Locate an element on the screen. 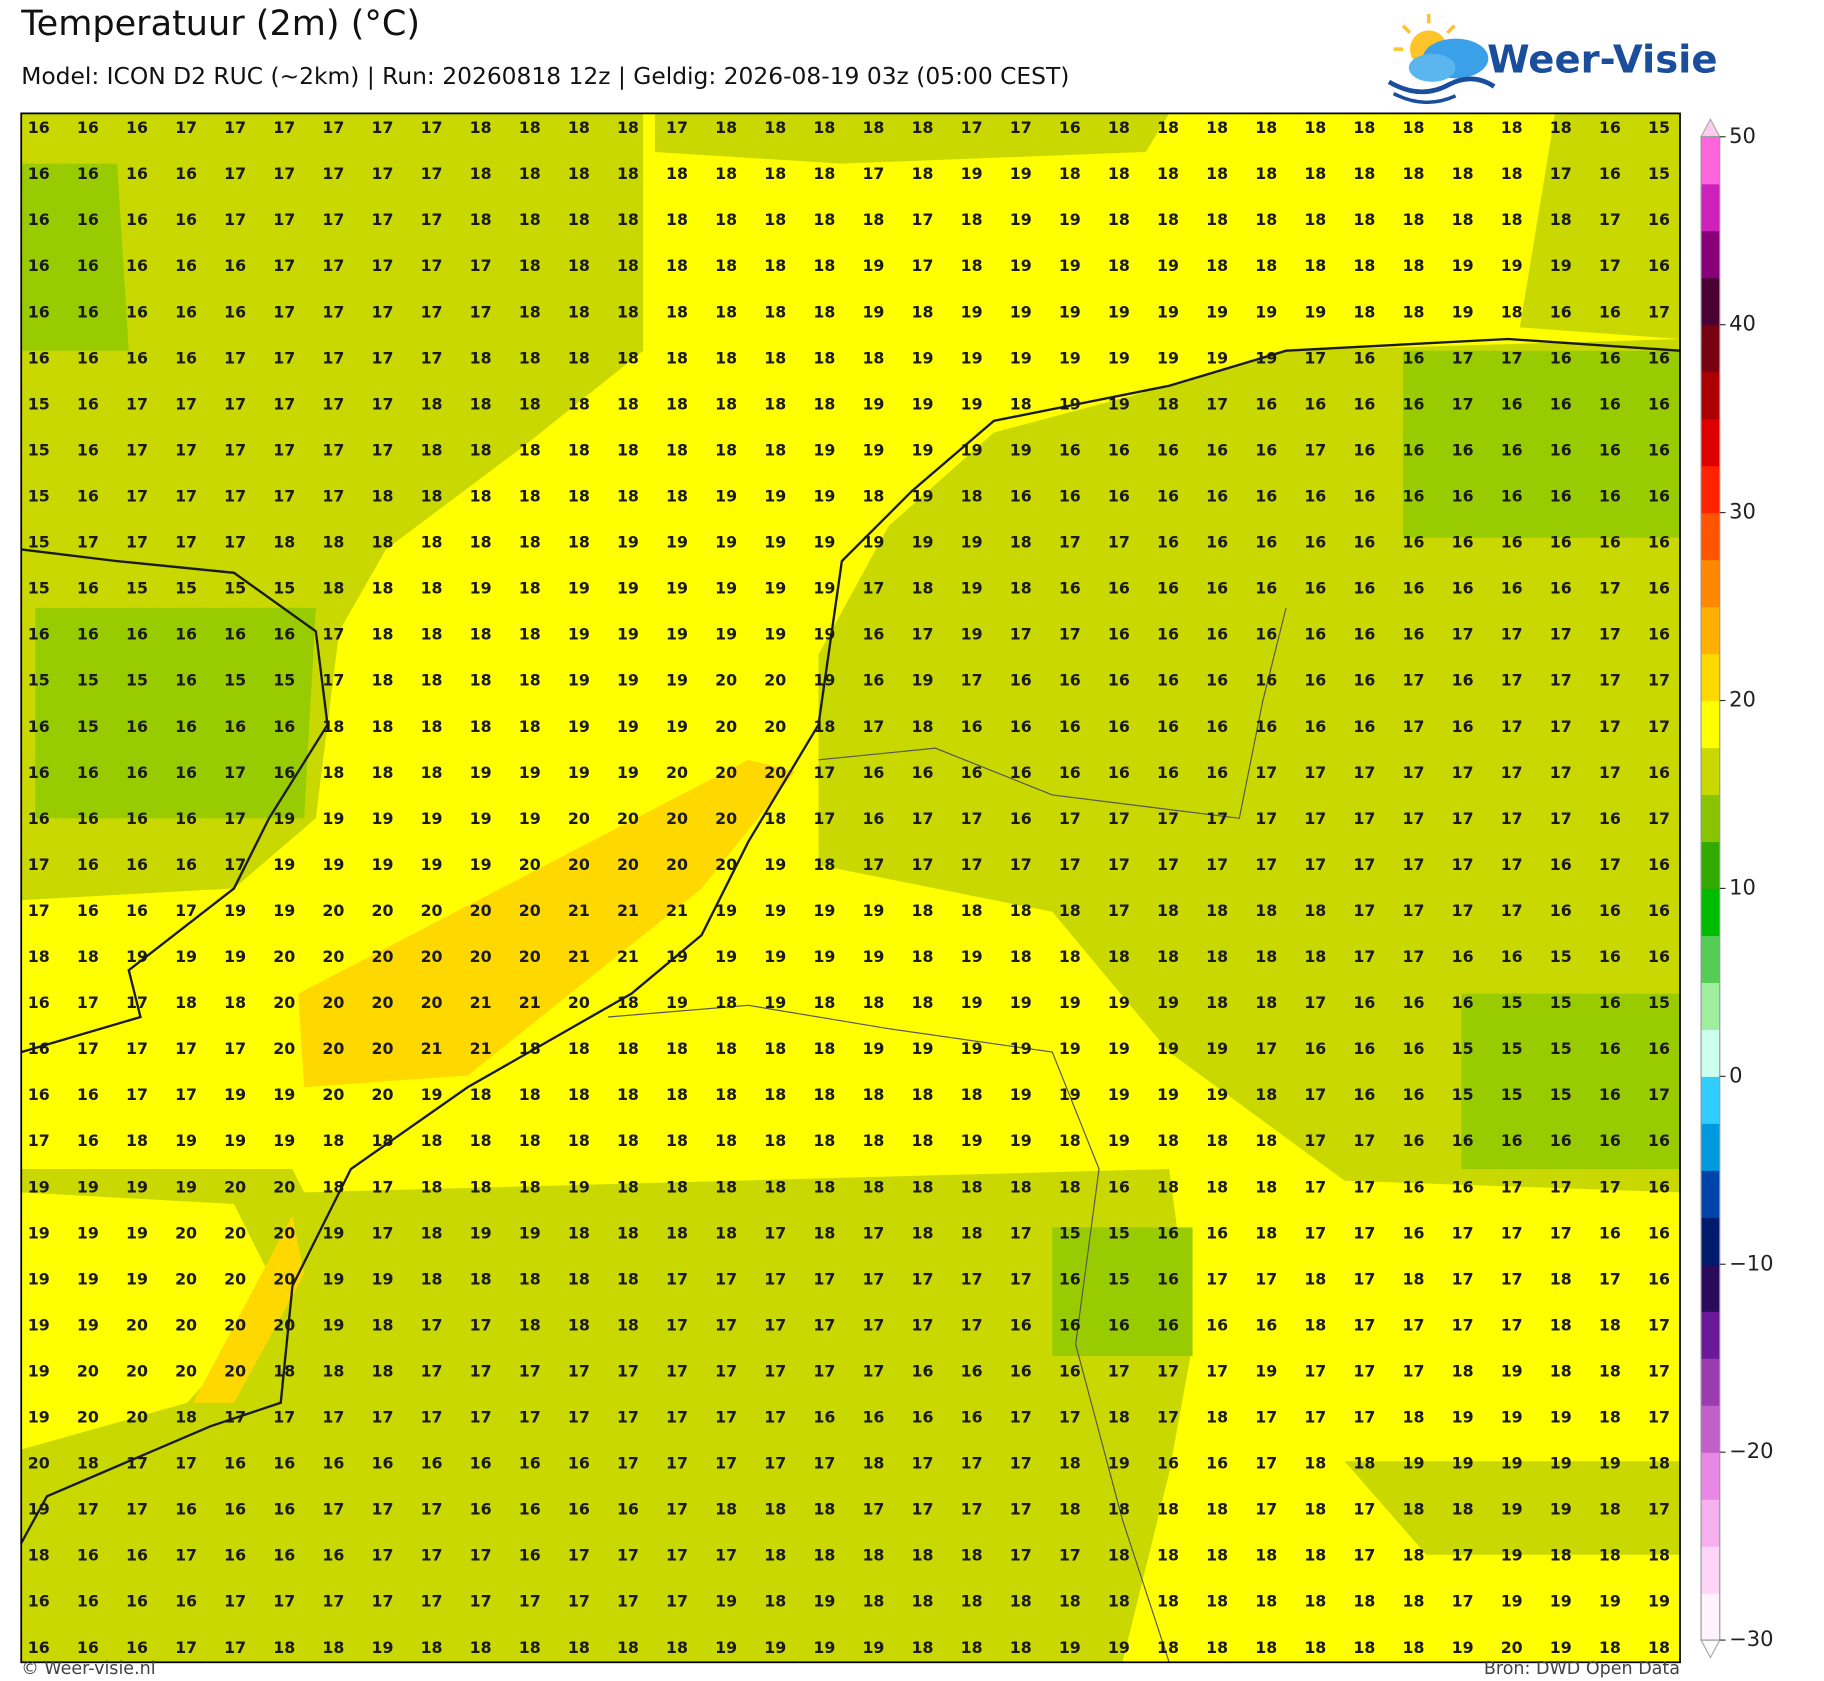 This screenshot has height=1681, width=1824. logo-icon is located at coordinates (1441, 59).